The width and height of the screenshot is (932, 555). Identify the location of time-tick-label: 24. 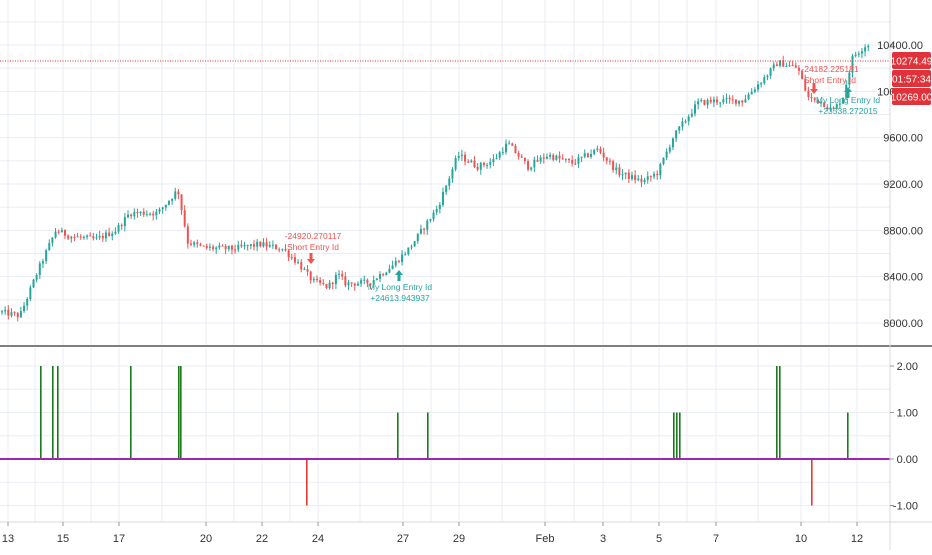
(318, 539).